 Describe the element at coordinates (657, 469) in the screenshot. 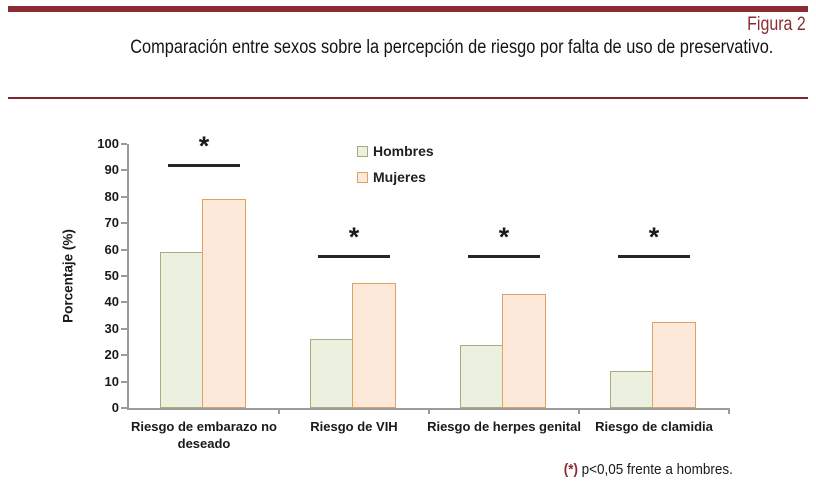

I see `footnote-text: p<0,05 frente a hombres.` at that location.